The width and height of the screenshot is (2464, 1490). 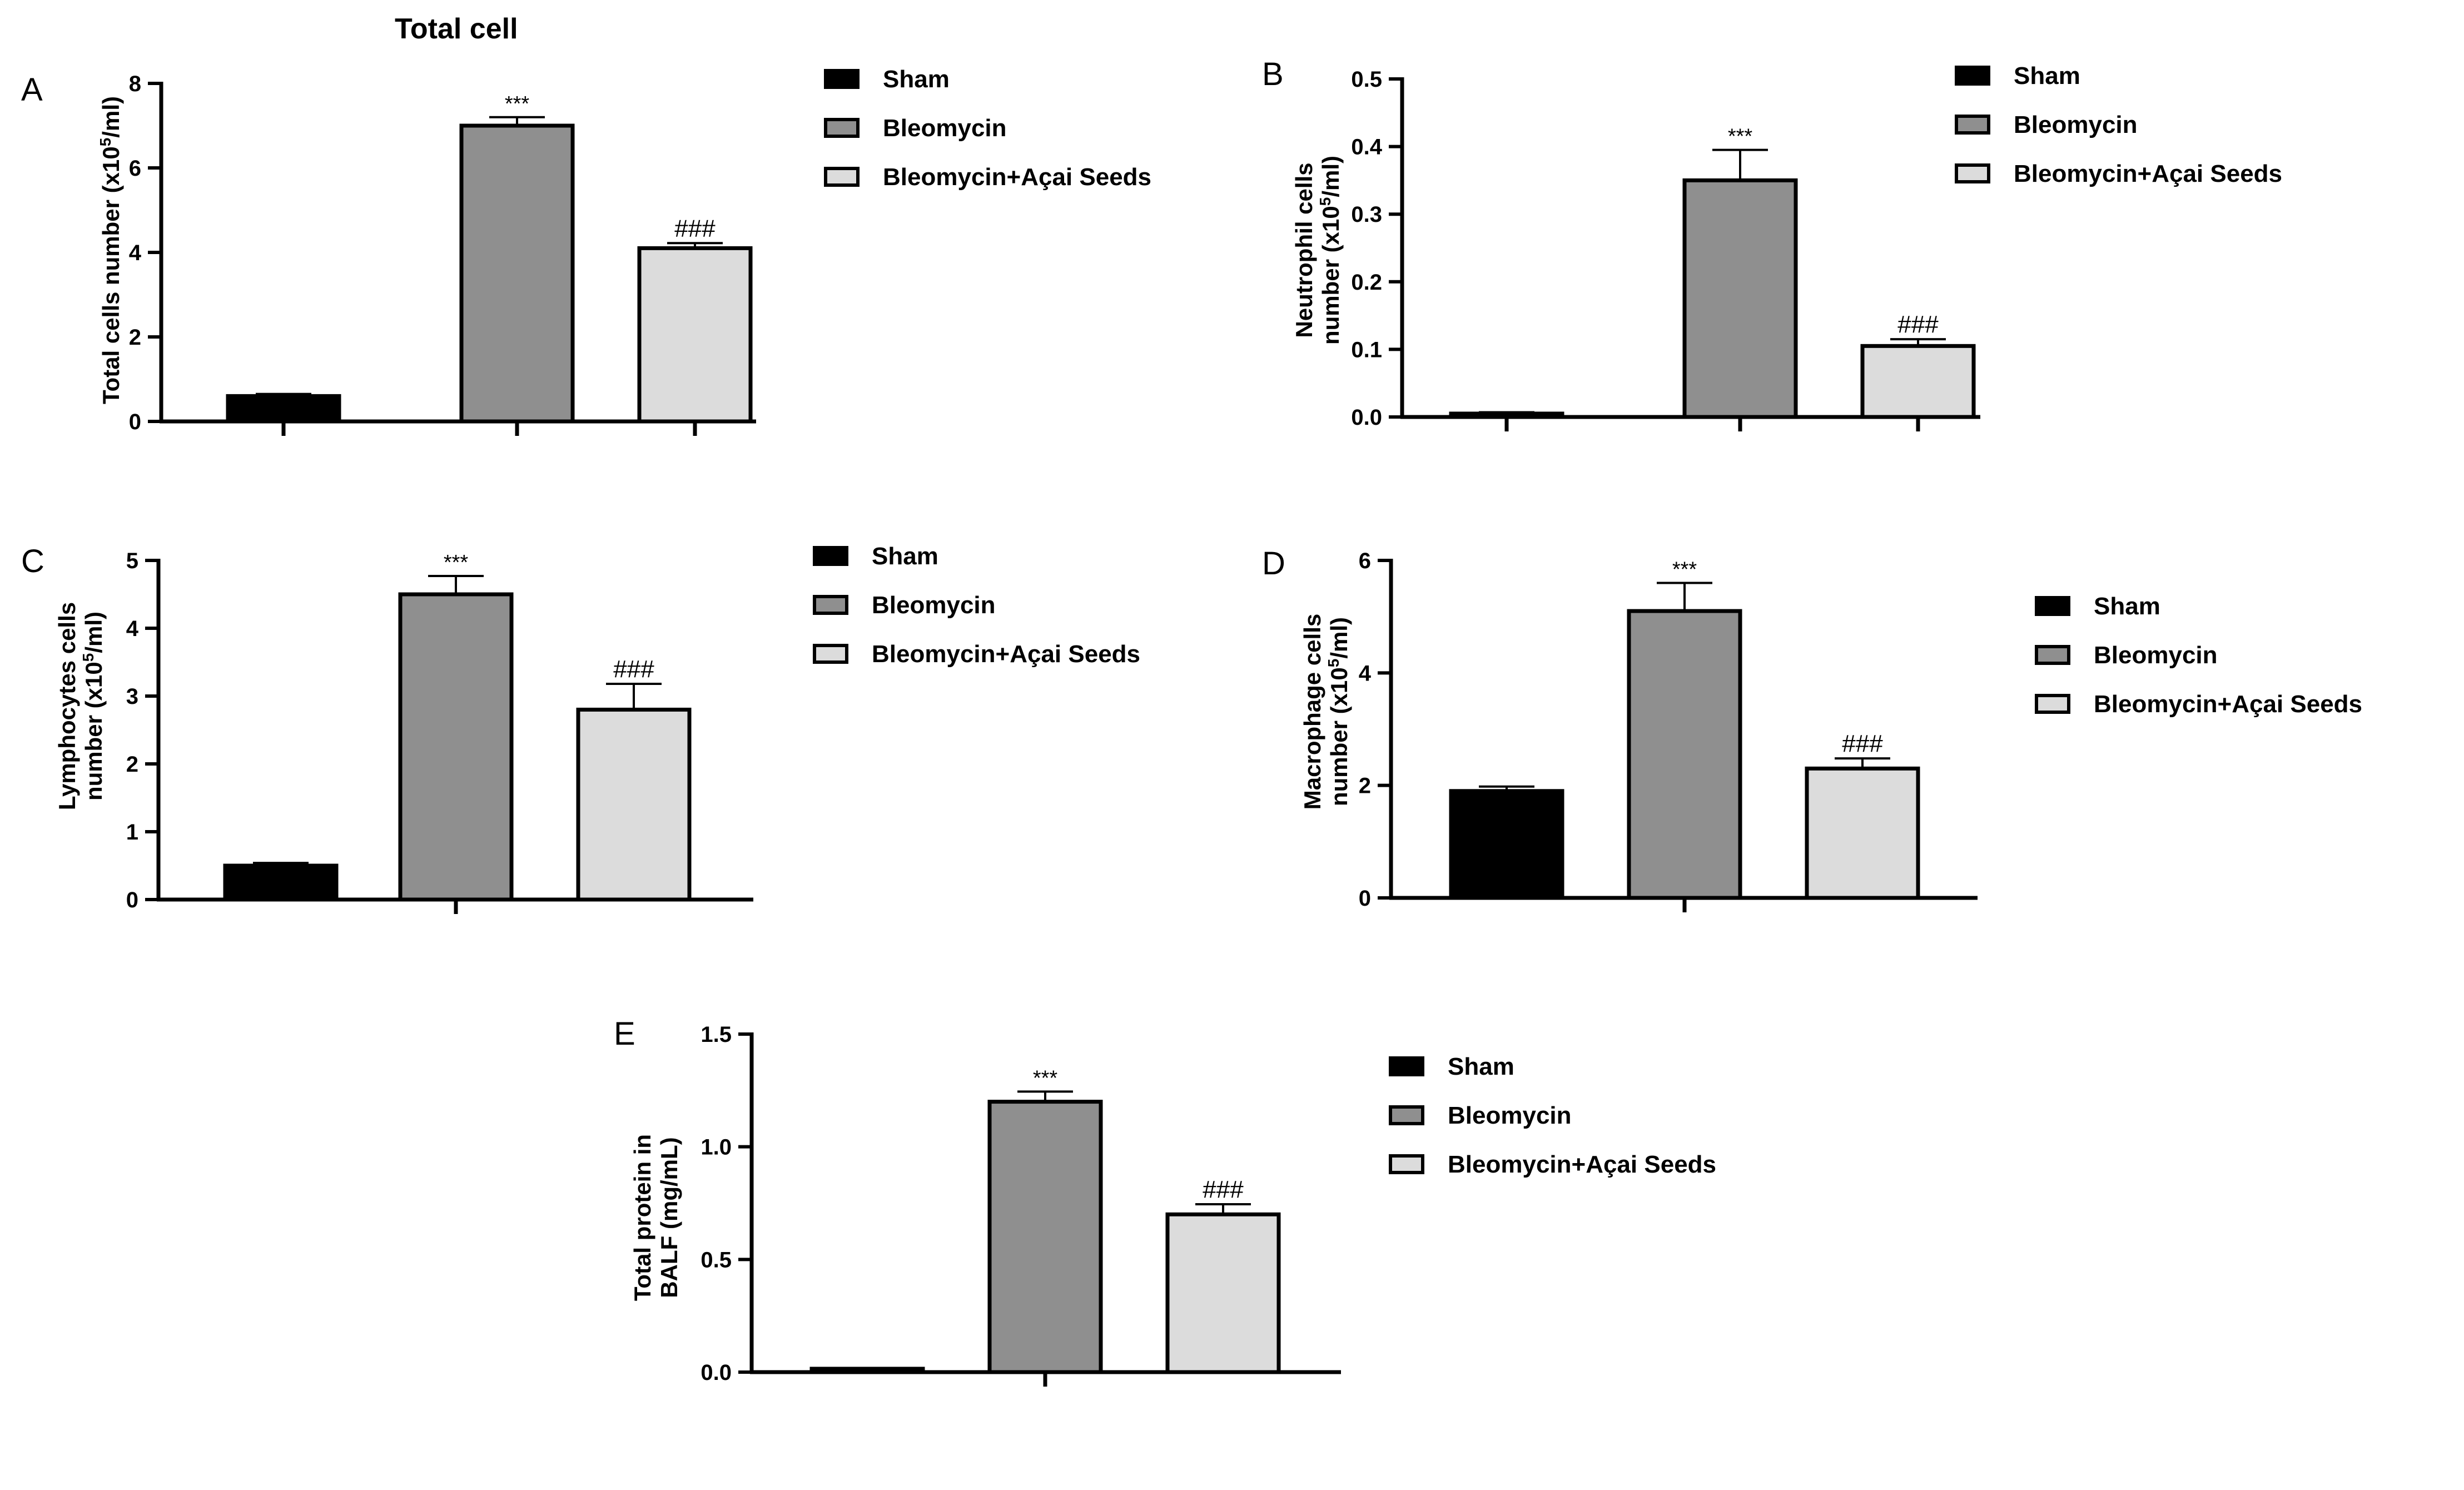 I want to click on y-tick-label: 5, so click(x=132, y=561).